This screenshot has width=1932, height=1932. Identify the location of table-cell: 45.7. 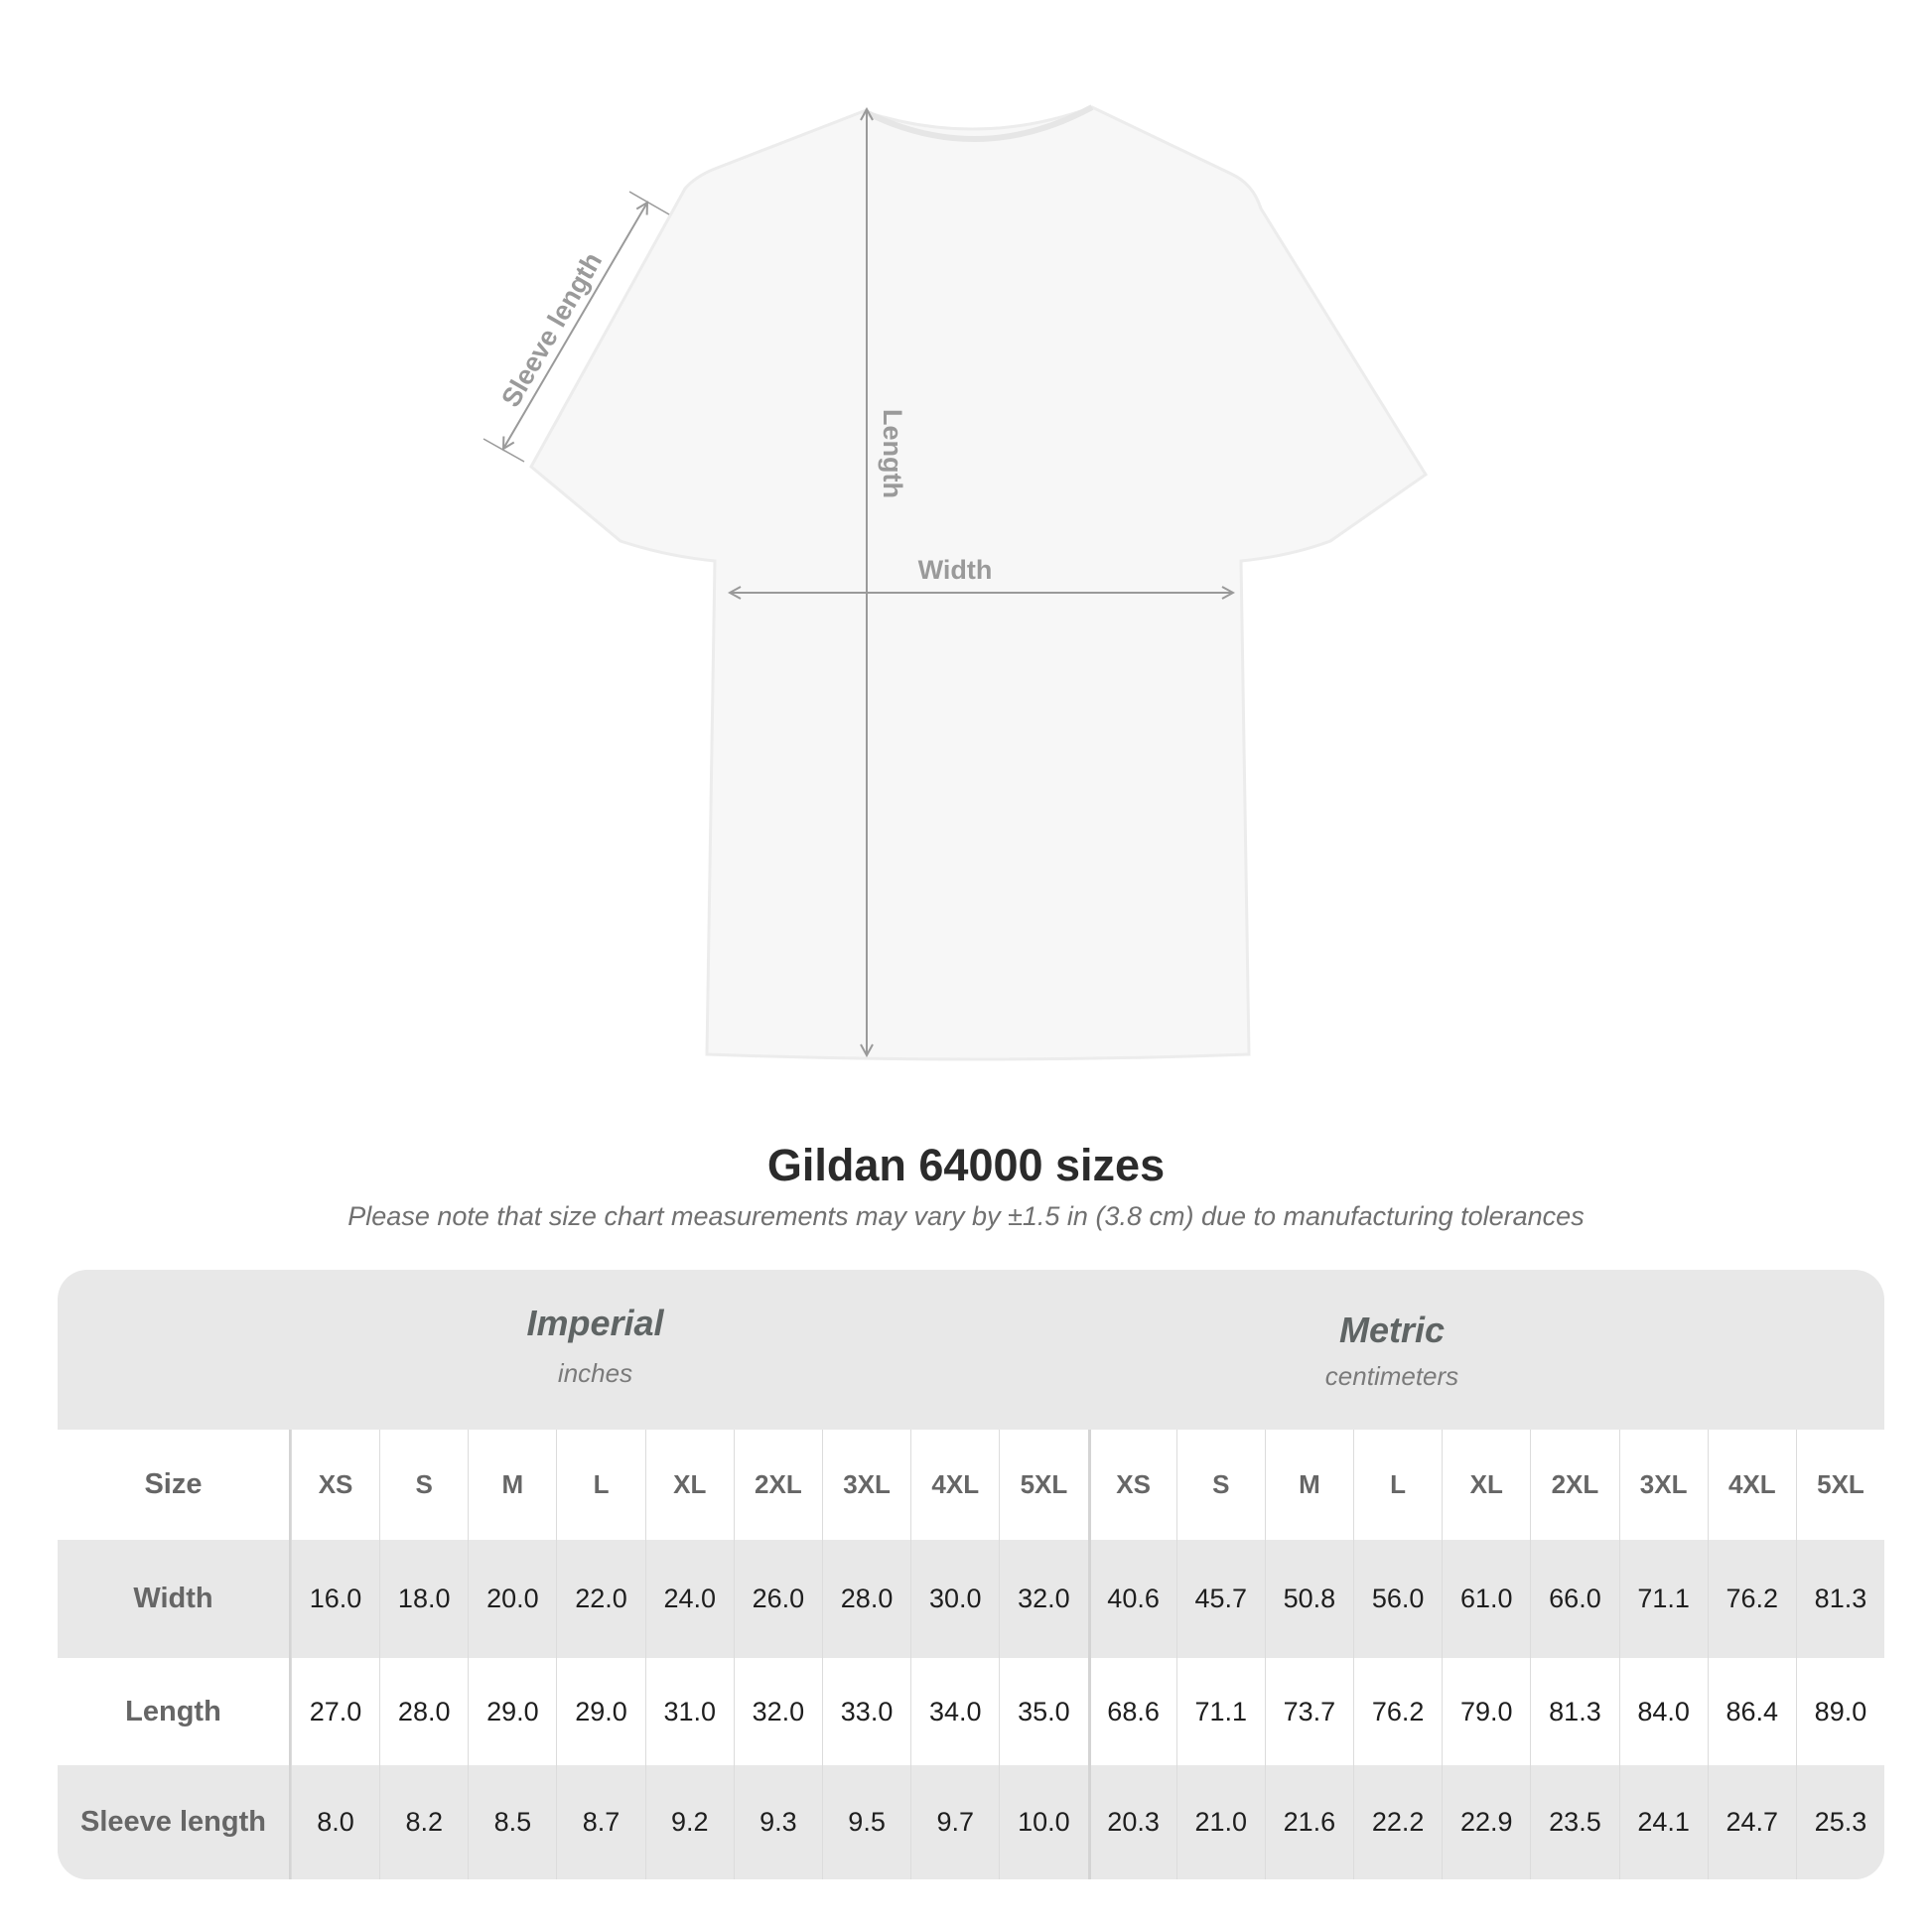
(1220, 1599).